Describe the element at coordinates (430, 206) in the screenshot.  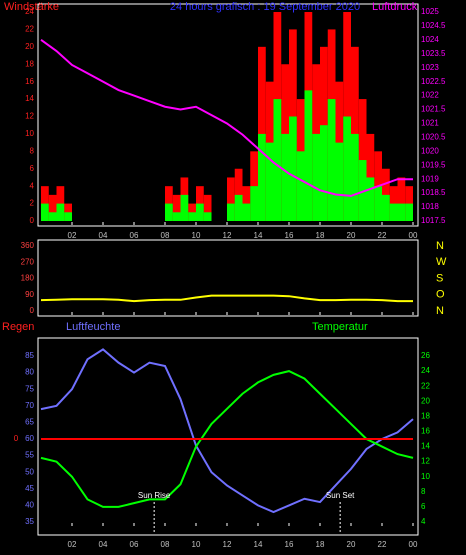
I see `y2-tick-label: 1018` at that location.